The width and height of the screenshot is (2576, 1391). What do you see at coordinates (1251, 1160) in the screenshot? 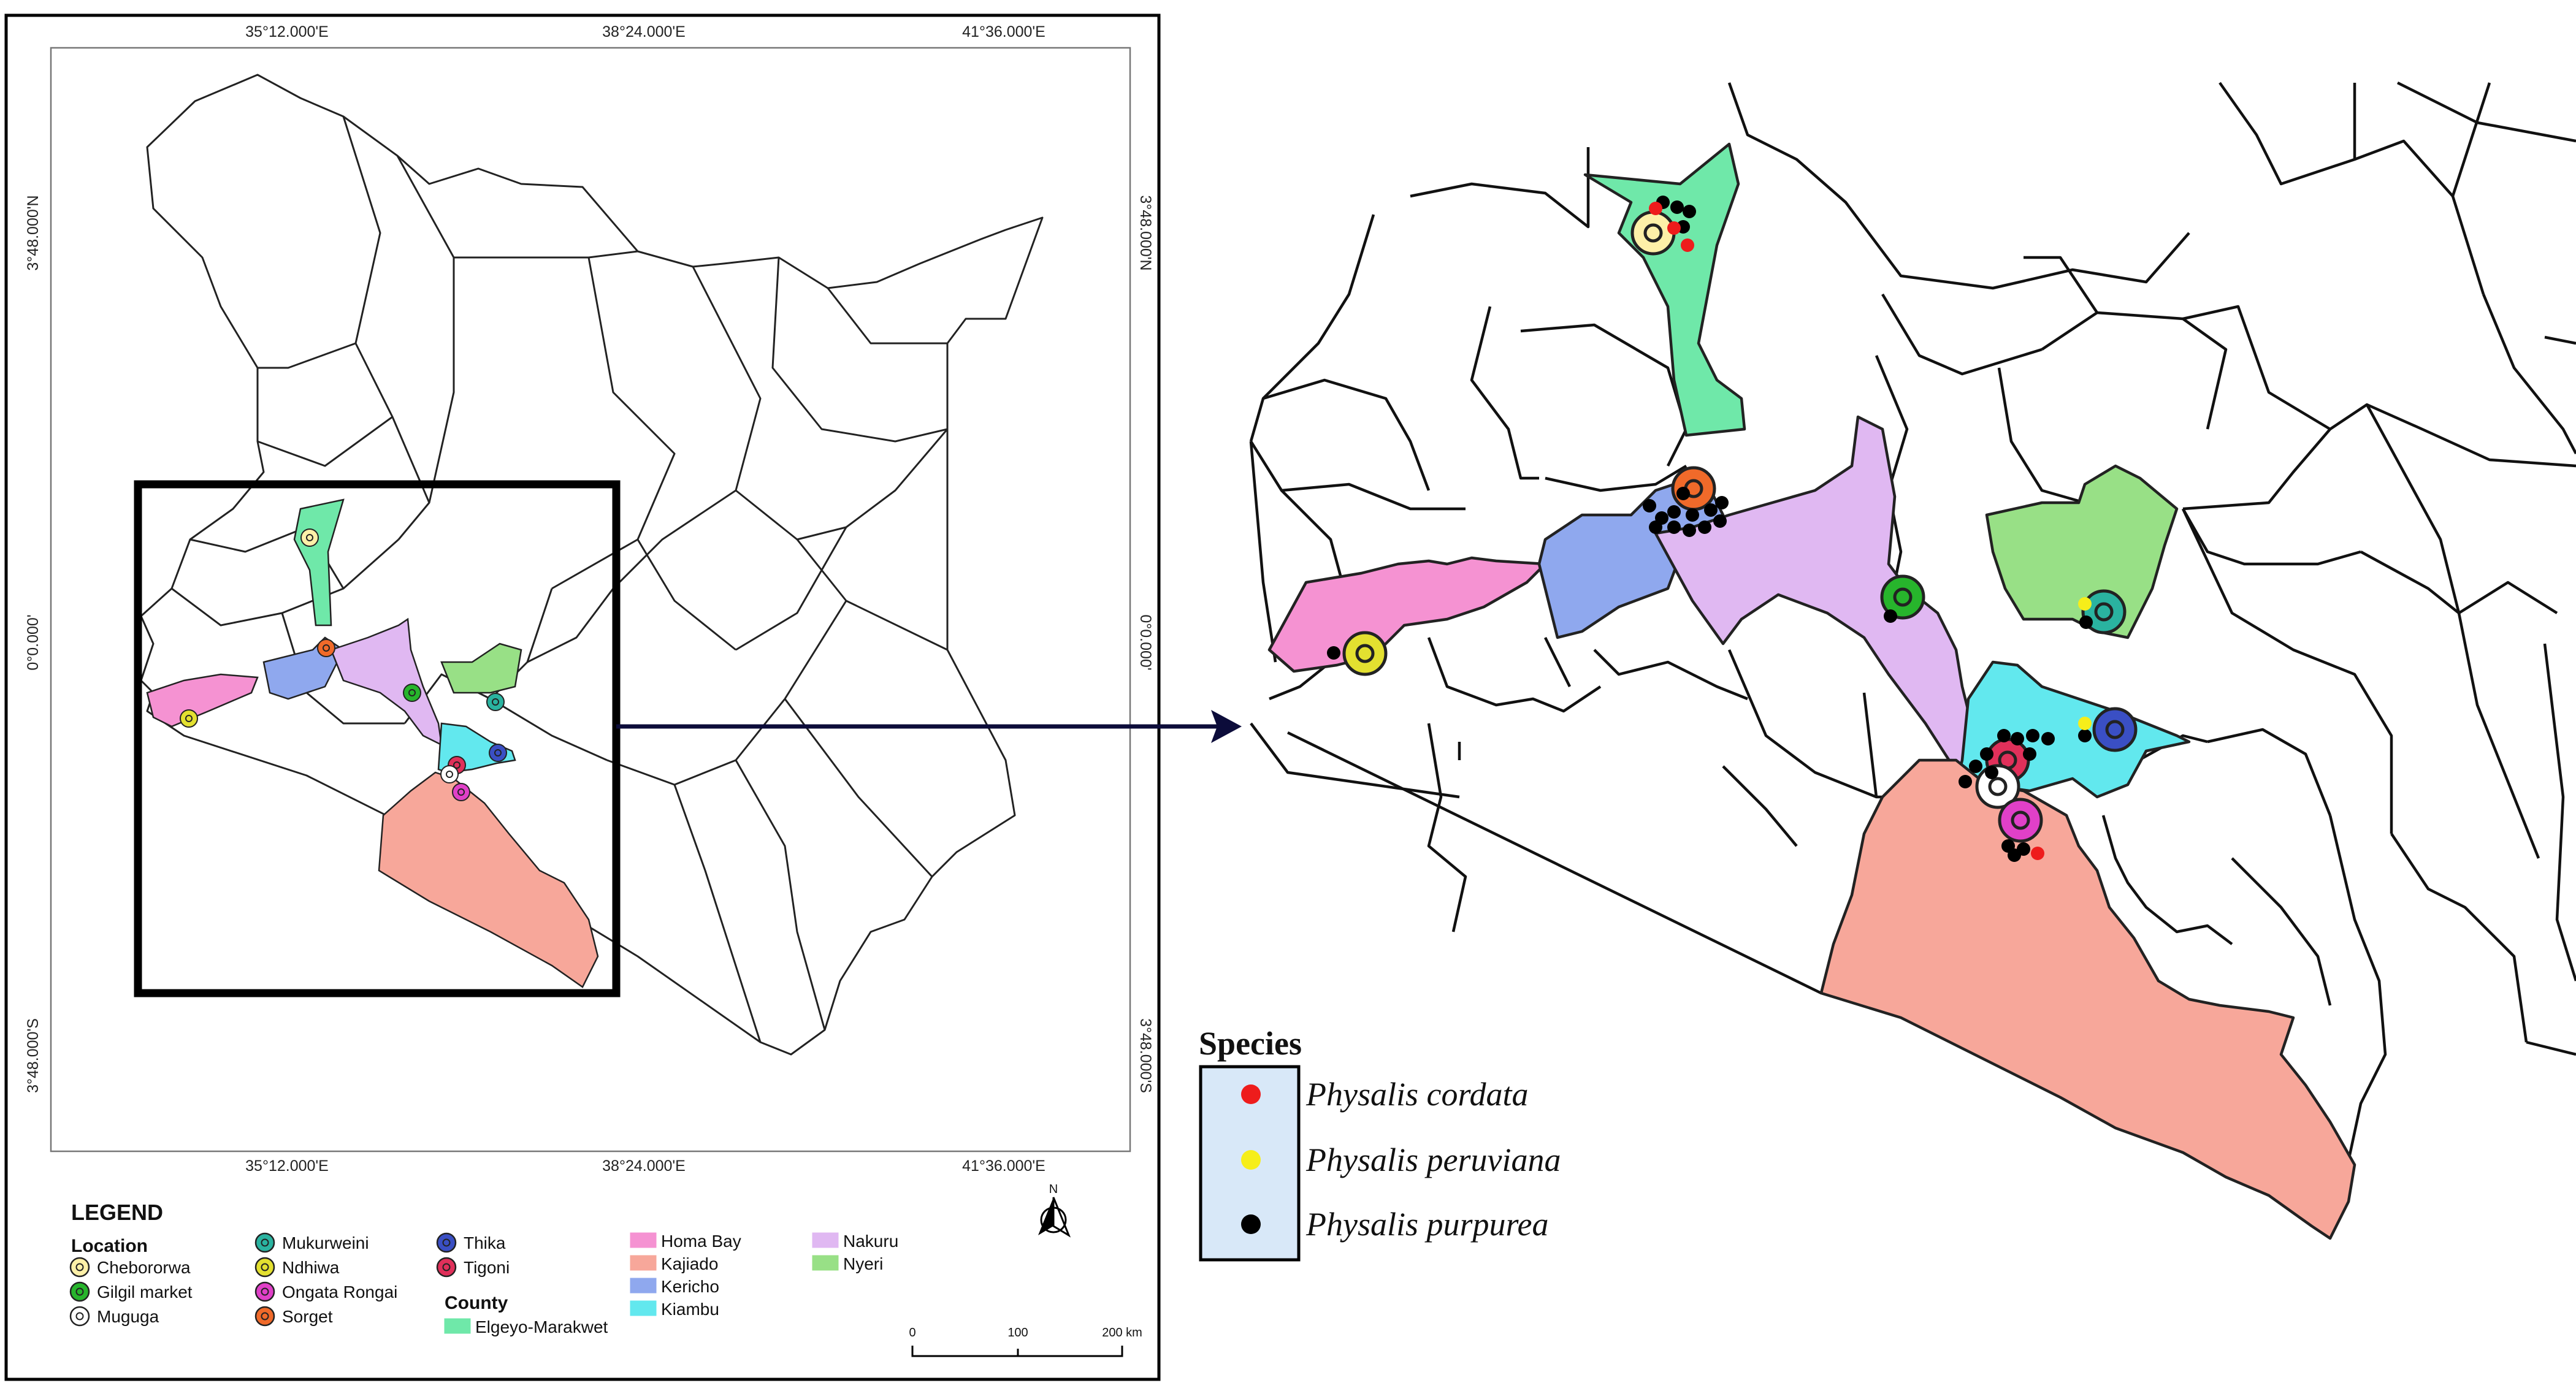
I see `species-peruviana-dot` at bounding box center [1251, 1160].